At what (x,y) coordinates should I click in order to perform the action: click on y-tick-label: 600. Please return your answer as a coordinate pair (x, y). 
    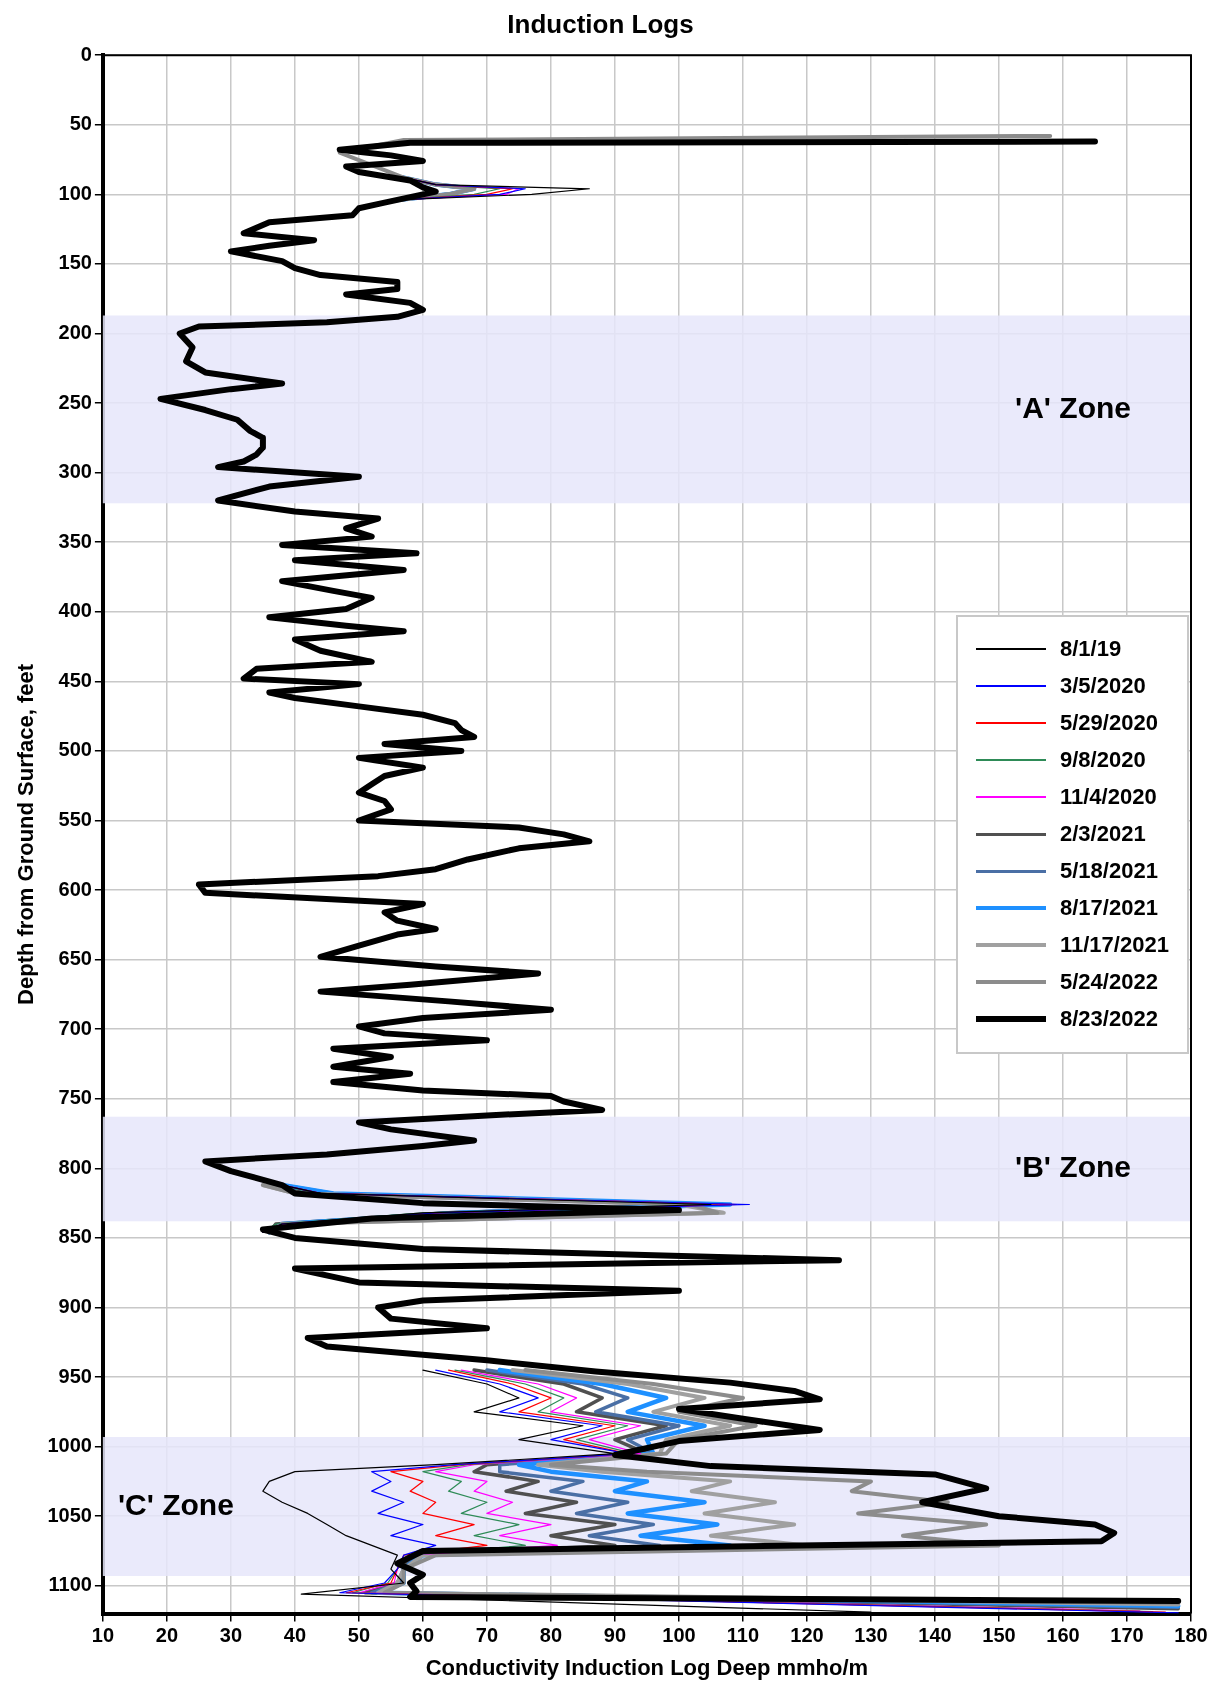
    Looking at the image, I should click on (75, 888).